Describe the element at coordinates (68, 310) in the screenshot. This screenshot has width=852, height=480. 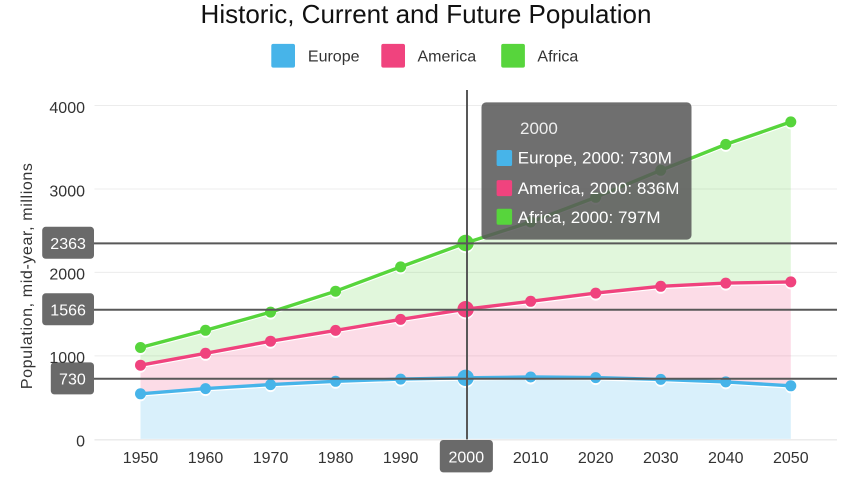
I see `svg-text: 1566` at that location.